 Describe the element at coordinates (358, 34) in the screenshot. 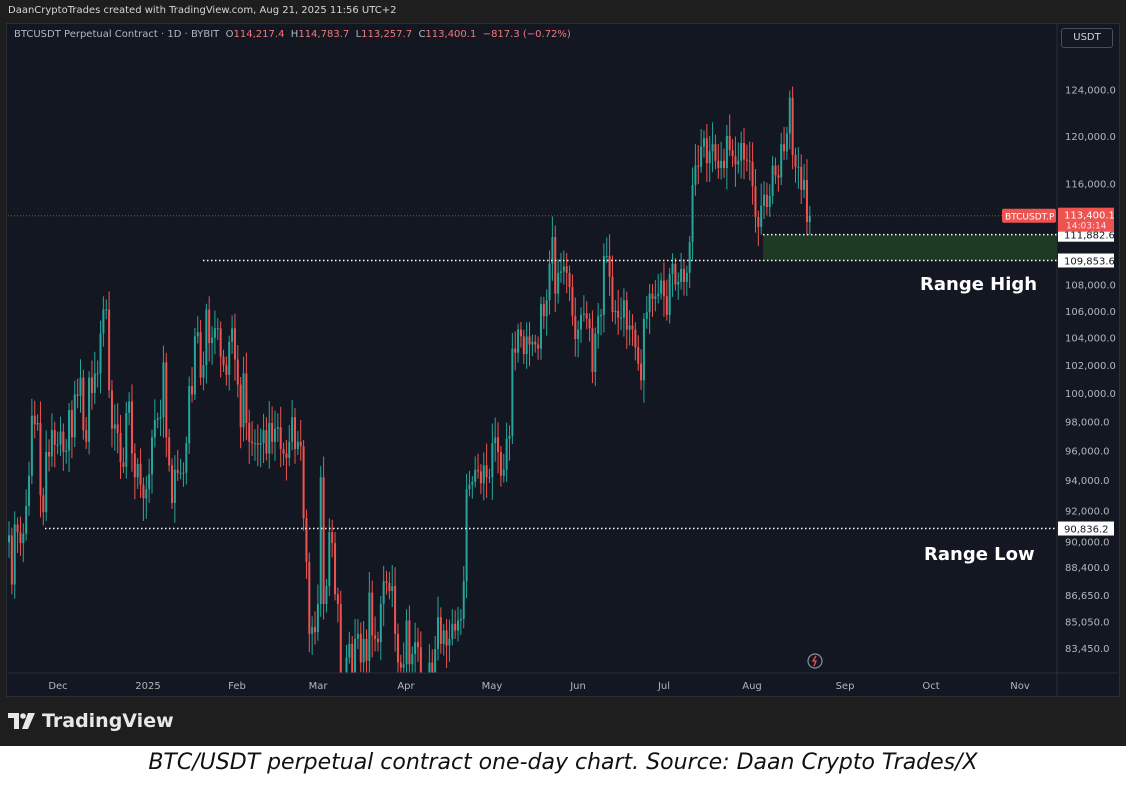

I see `low-label: L` at that location.